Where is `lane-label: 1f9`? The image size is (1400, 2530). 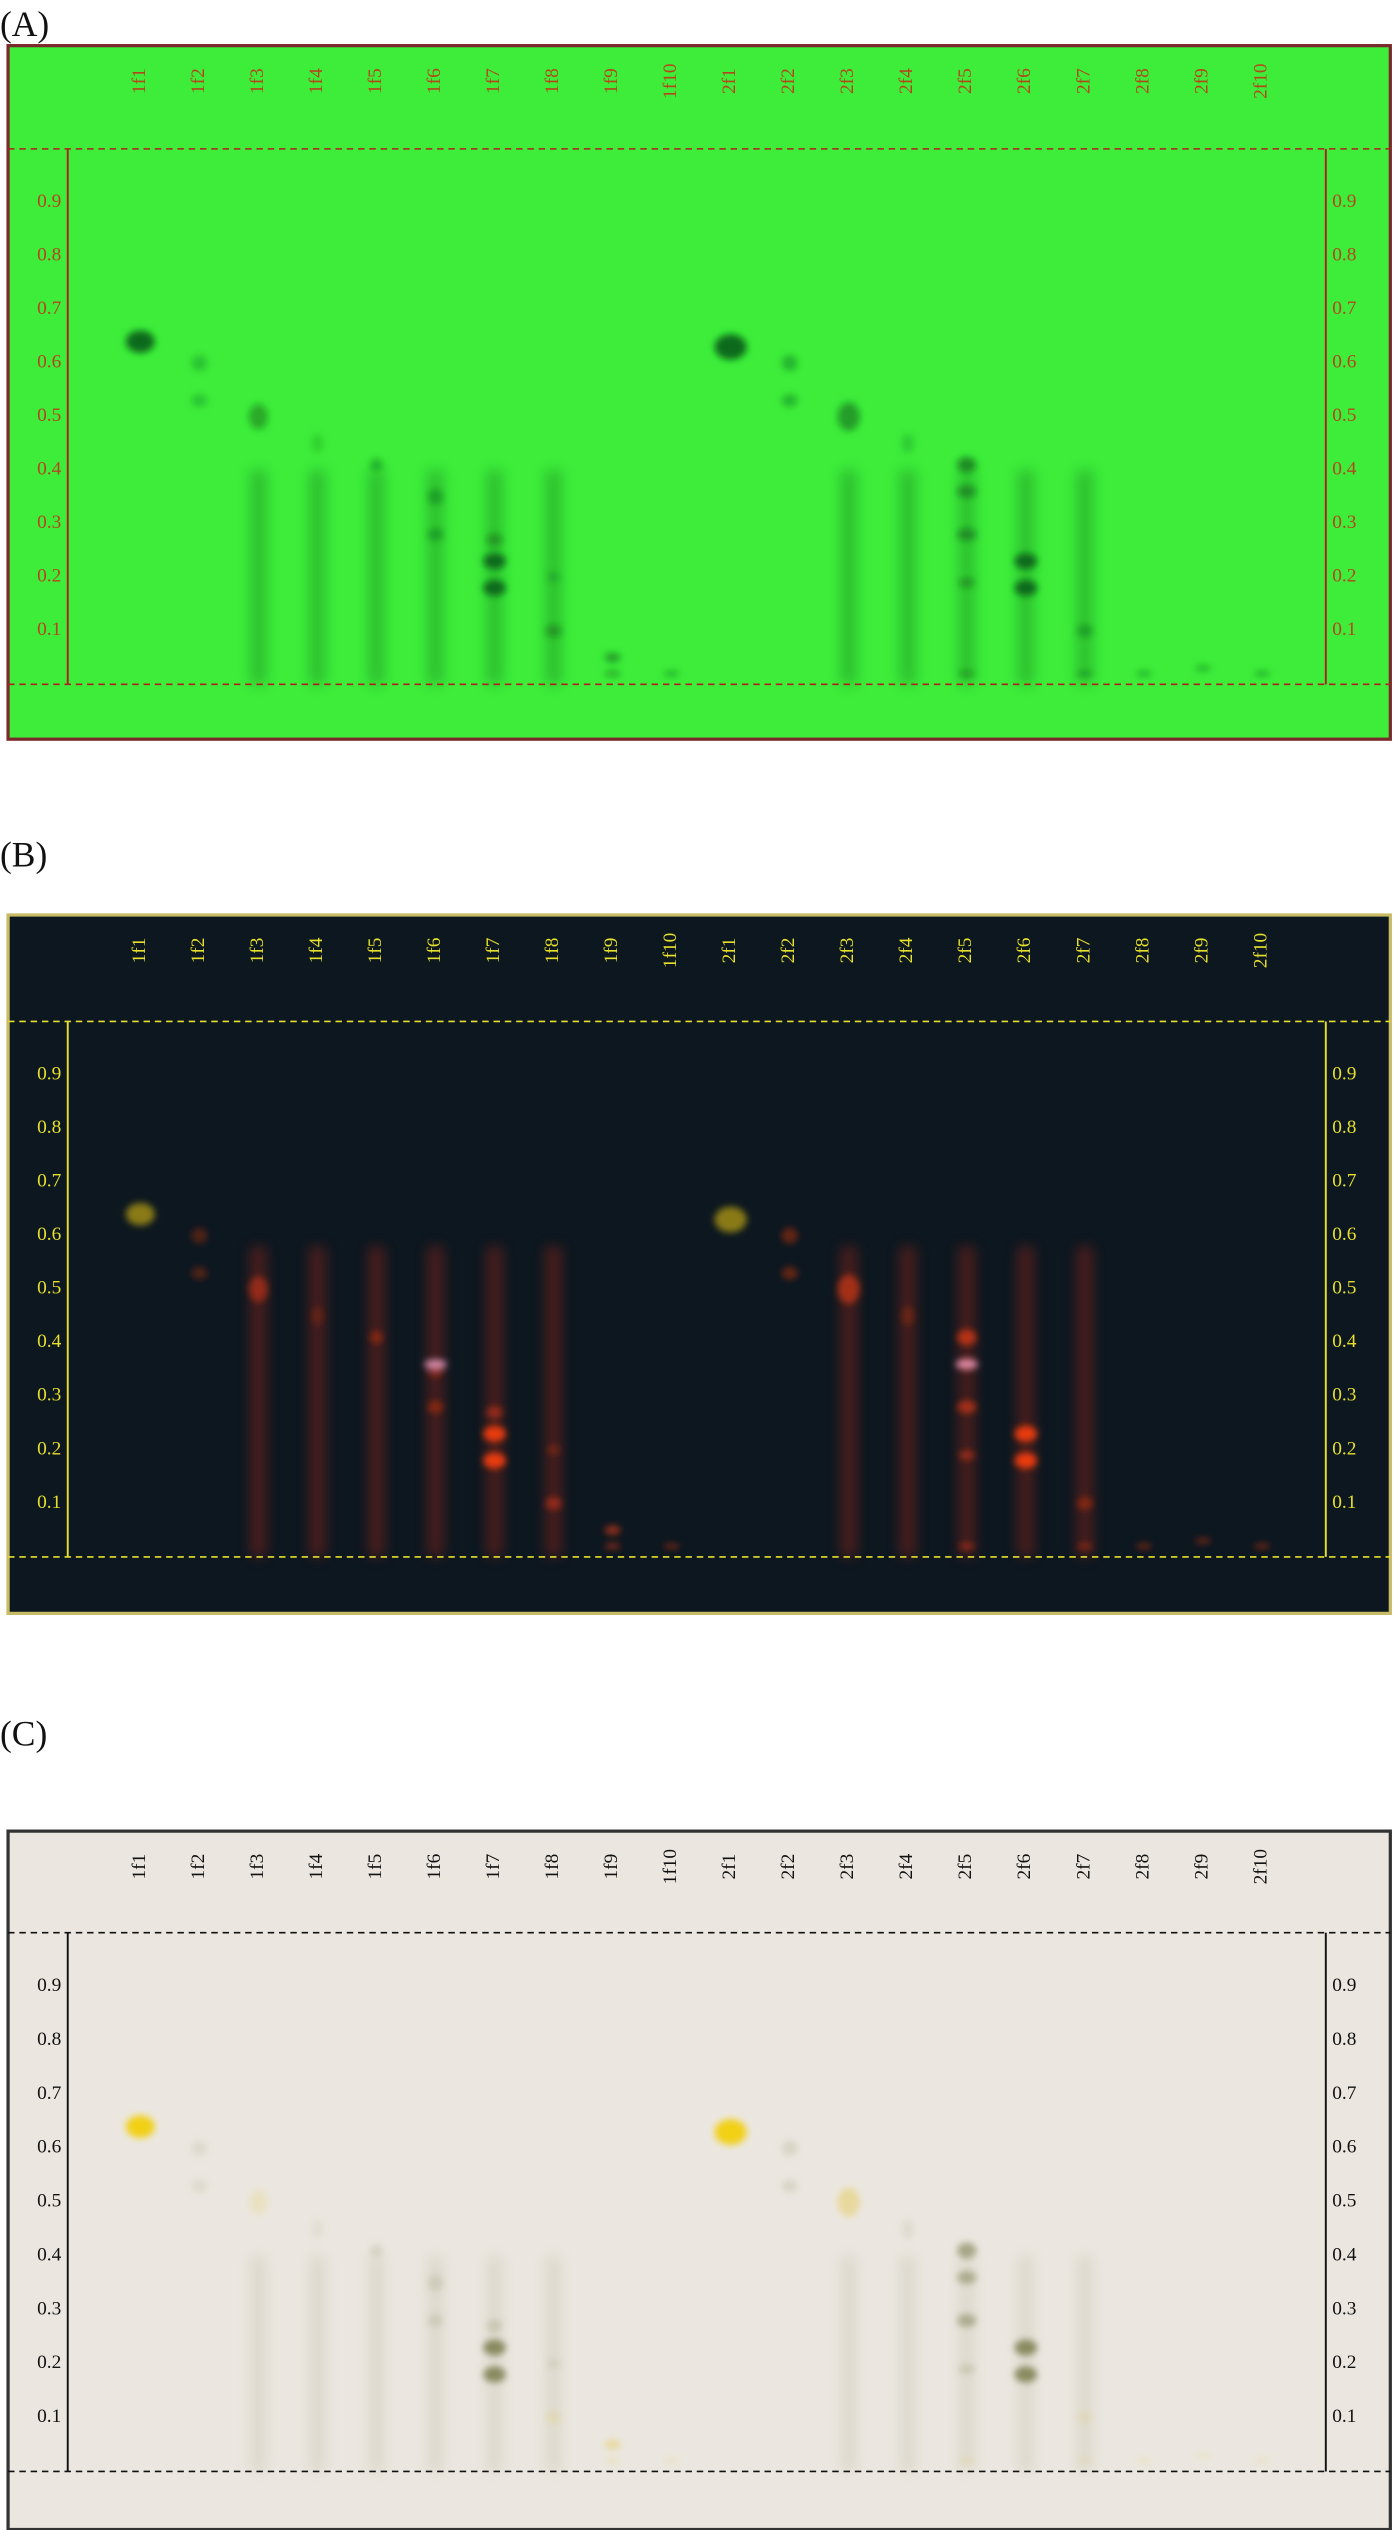
lane-label: 1f9 is located at coordinates (611, 951).